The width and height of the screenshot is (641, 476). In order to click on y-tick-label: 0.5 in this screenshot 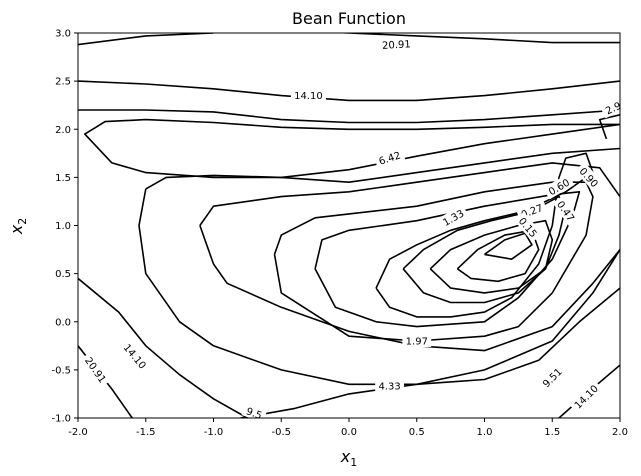, I will do `click(63, 274)`.